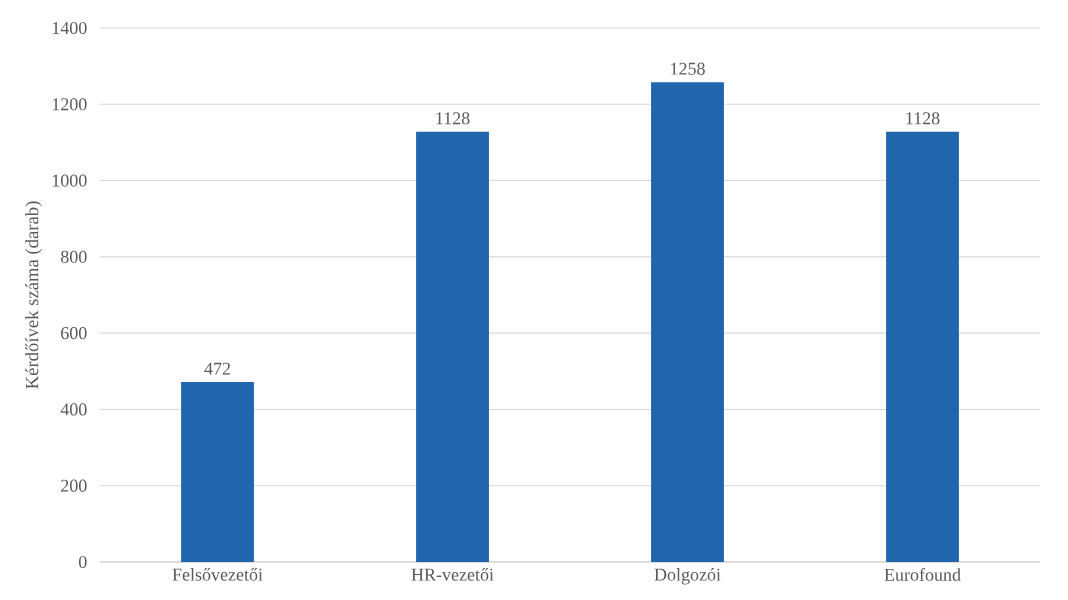 The image size is (1068, 600). Describe the element at coordinates (69, 180) in the screenshot. I see `y-tick-label: 1000` at that location.